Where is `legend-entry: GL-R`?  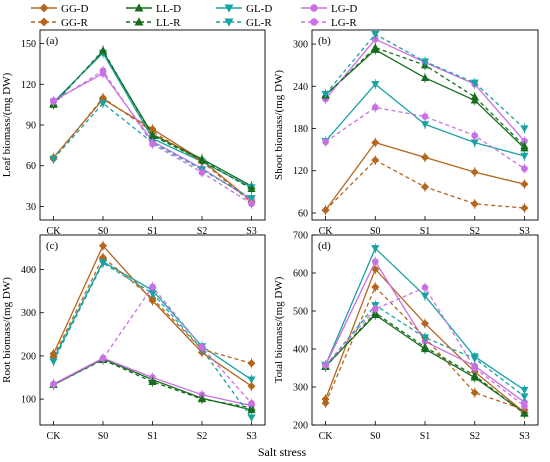 legend-entry: GL-R is located at coordinates (244, 23).